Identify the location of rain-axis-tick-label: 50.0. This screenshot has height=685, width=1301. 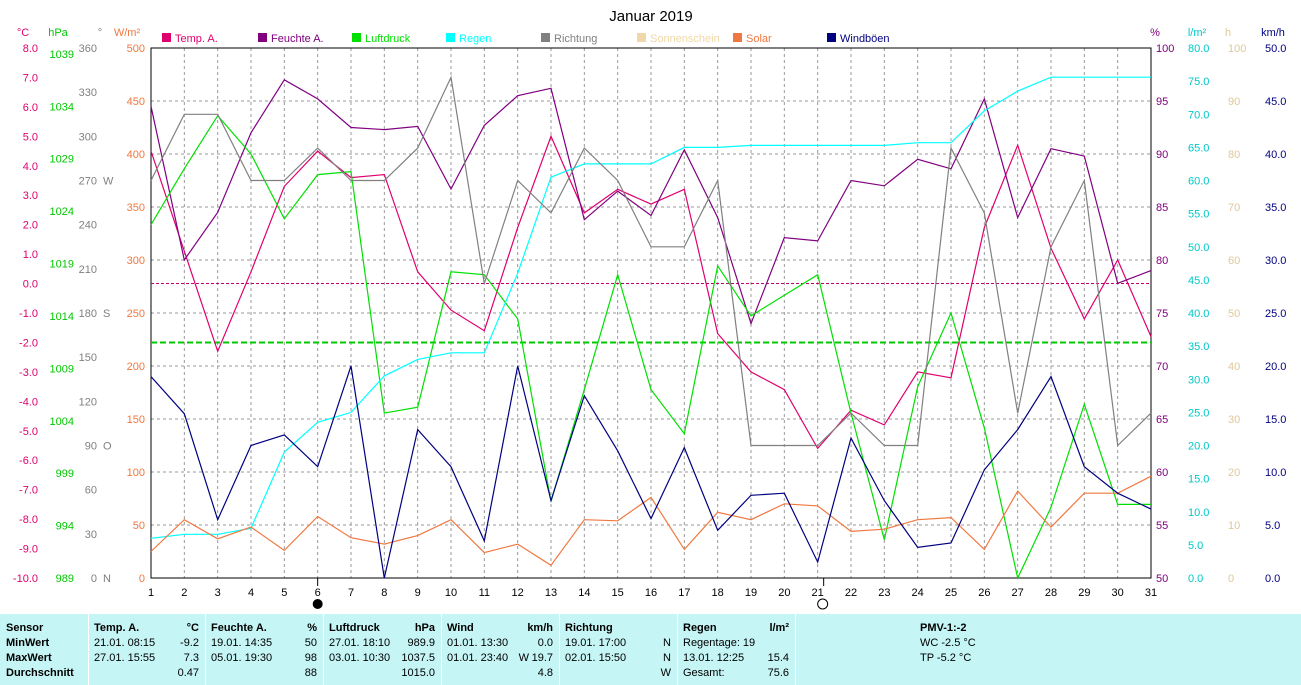
(1198, 248).